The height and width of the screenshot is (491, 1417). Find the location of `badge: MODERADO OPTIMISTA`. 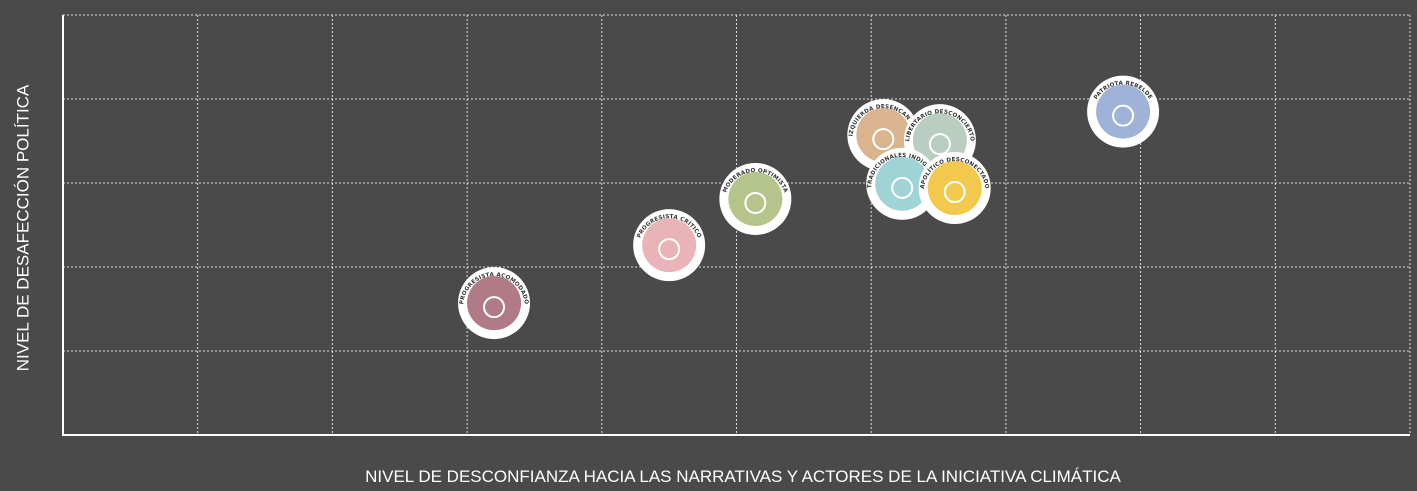

badge: MODERADO OPTIMISTA is located at coordinates (755, 198).